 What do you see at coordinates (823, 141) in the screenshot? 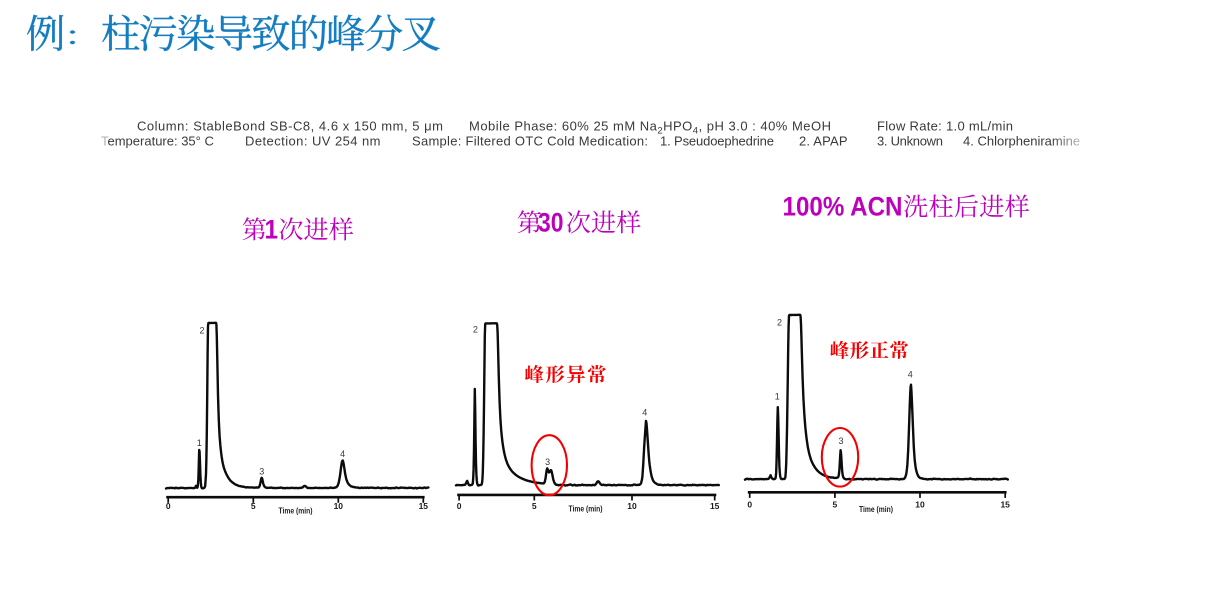
I see `svg-text: 2. APAP` at bounding box center [823, 141].